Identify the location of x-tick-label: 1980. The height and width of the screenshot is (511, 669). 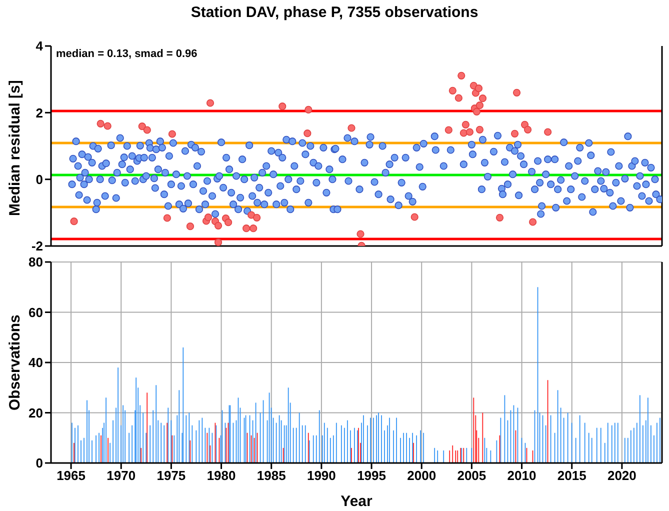
(221, 476).